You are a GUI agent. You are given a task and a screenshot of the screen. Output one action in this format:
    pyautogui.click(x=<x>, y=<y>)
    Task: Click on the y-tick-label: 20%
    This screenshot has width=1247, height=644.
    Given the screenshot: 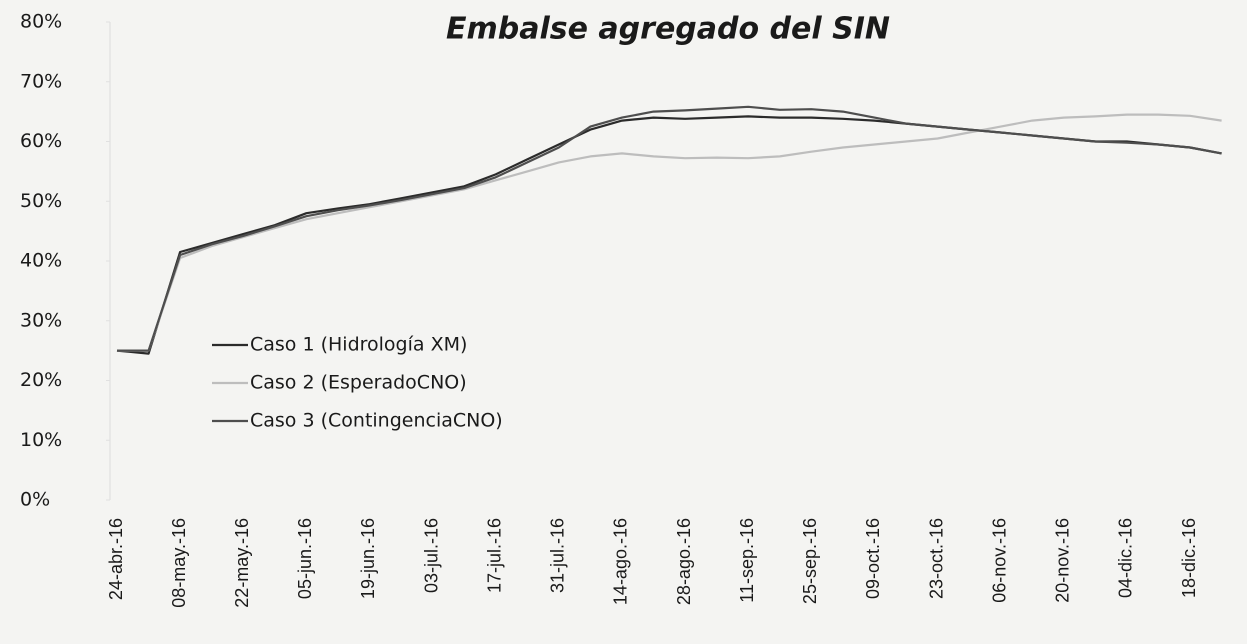 What is the action you would take?
    pyautogui.click(x=41, y=380)
    